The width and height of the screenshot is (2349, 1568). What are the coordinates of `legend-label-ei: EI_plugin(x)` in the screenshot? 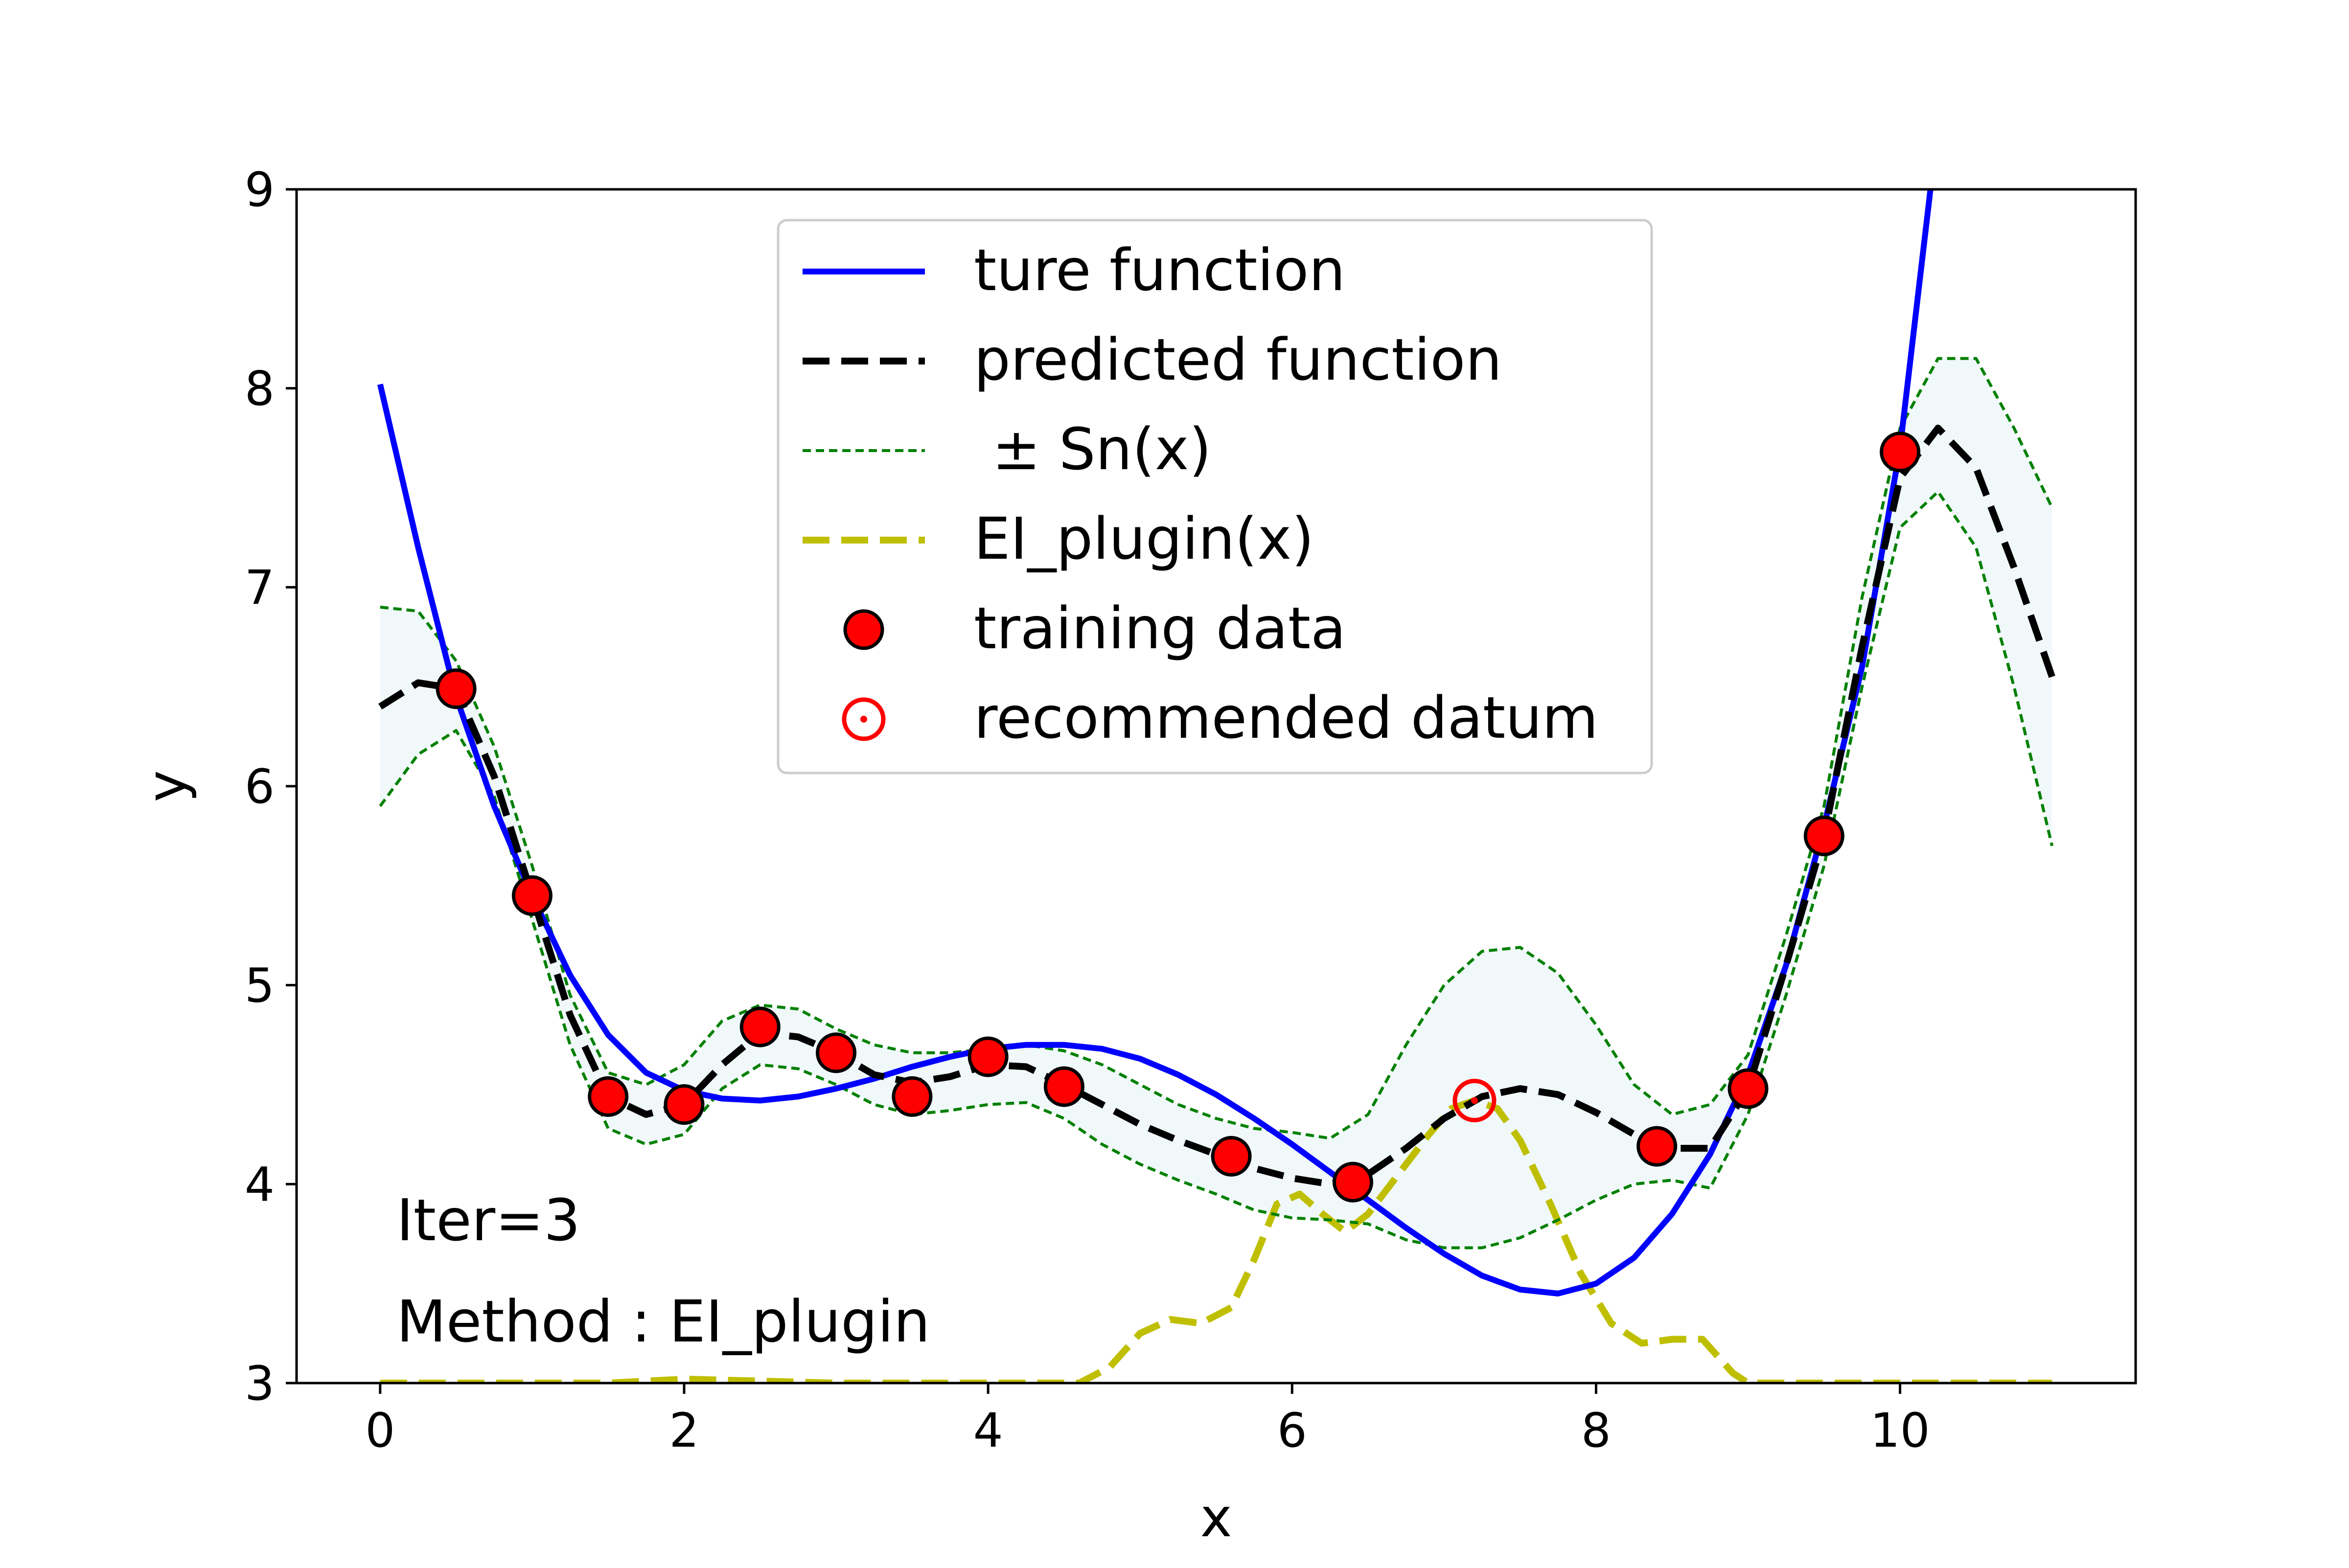 It's located at (1144, 539).